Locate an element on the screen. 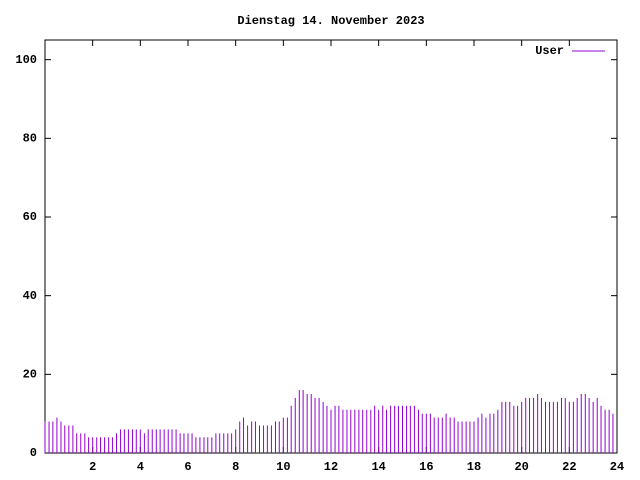  y-tick-label: 80 is located at coordinates (30, 139).